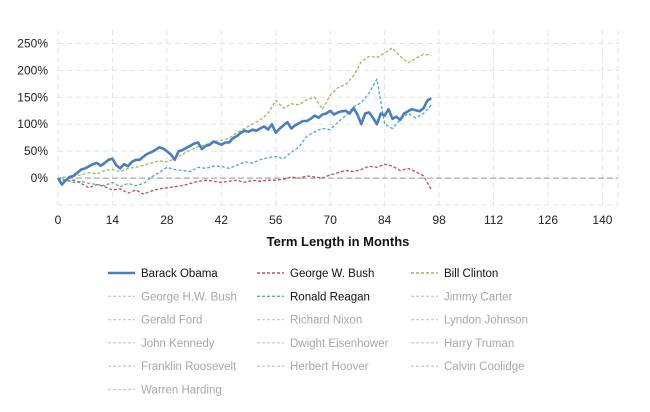  What do you see at coordinates (486, 321) in the screenshot?
I see `legend-label: Lyndon Johnson` at bounding box center [486, 321].